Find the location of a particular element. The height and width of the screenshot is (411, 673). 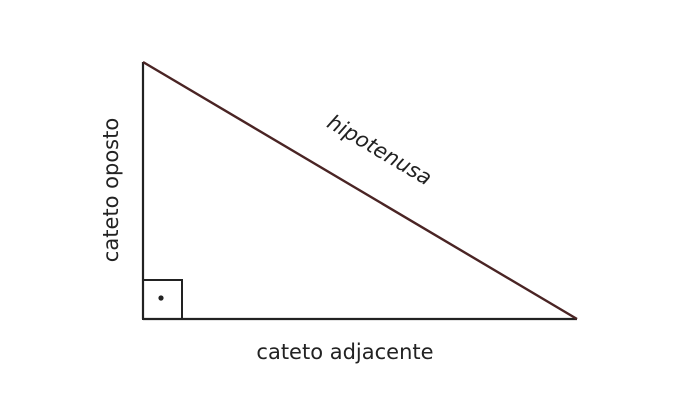

opposite-leg-label: cateto oposto is located at coordinates (111, 190).